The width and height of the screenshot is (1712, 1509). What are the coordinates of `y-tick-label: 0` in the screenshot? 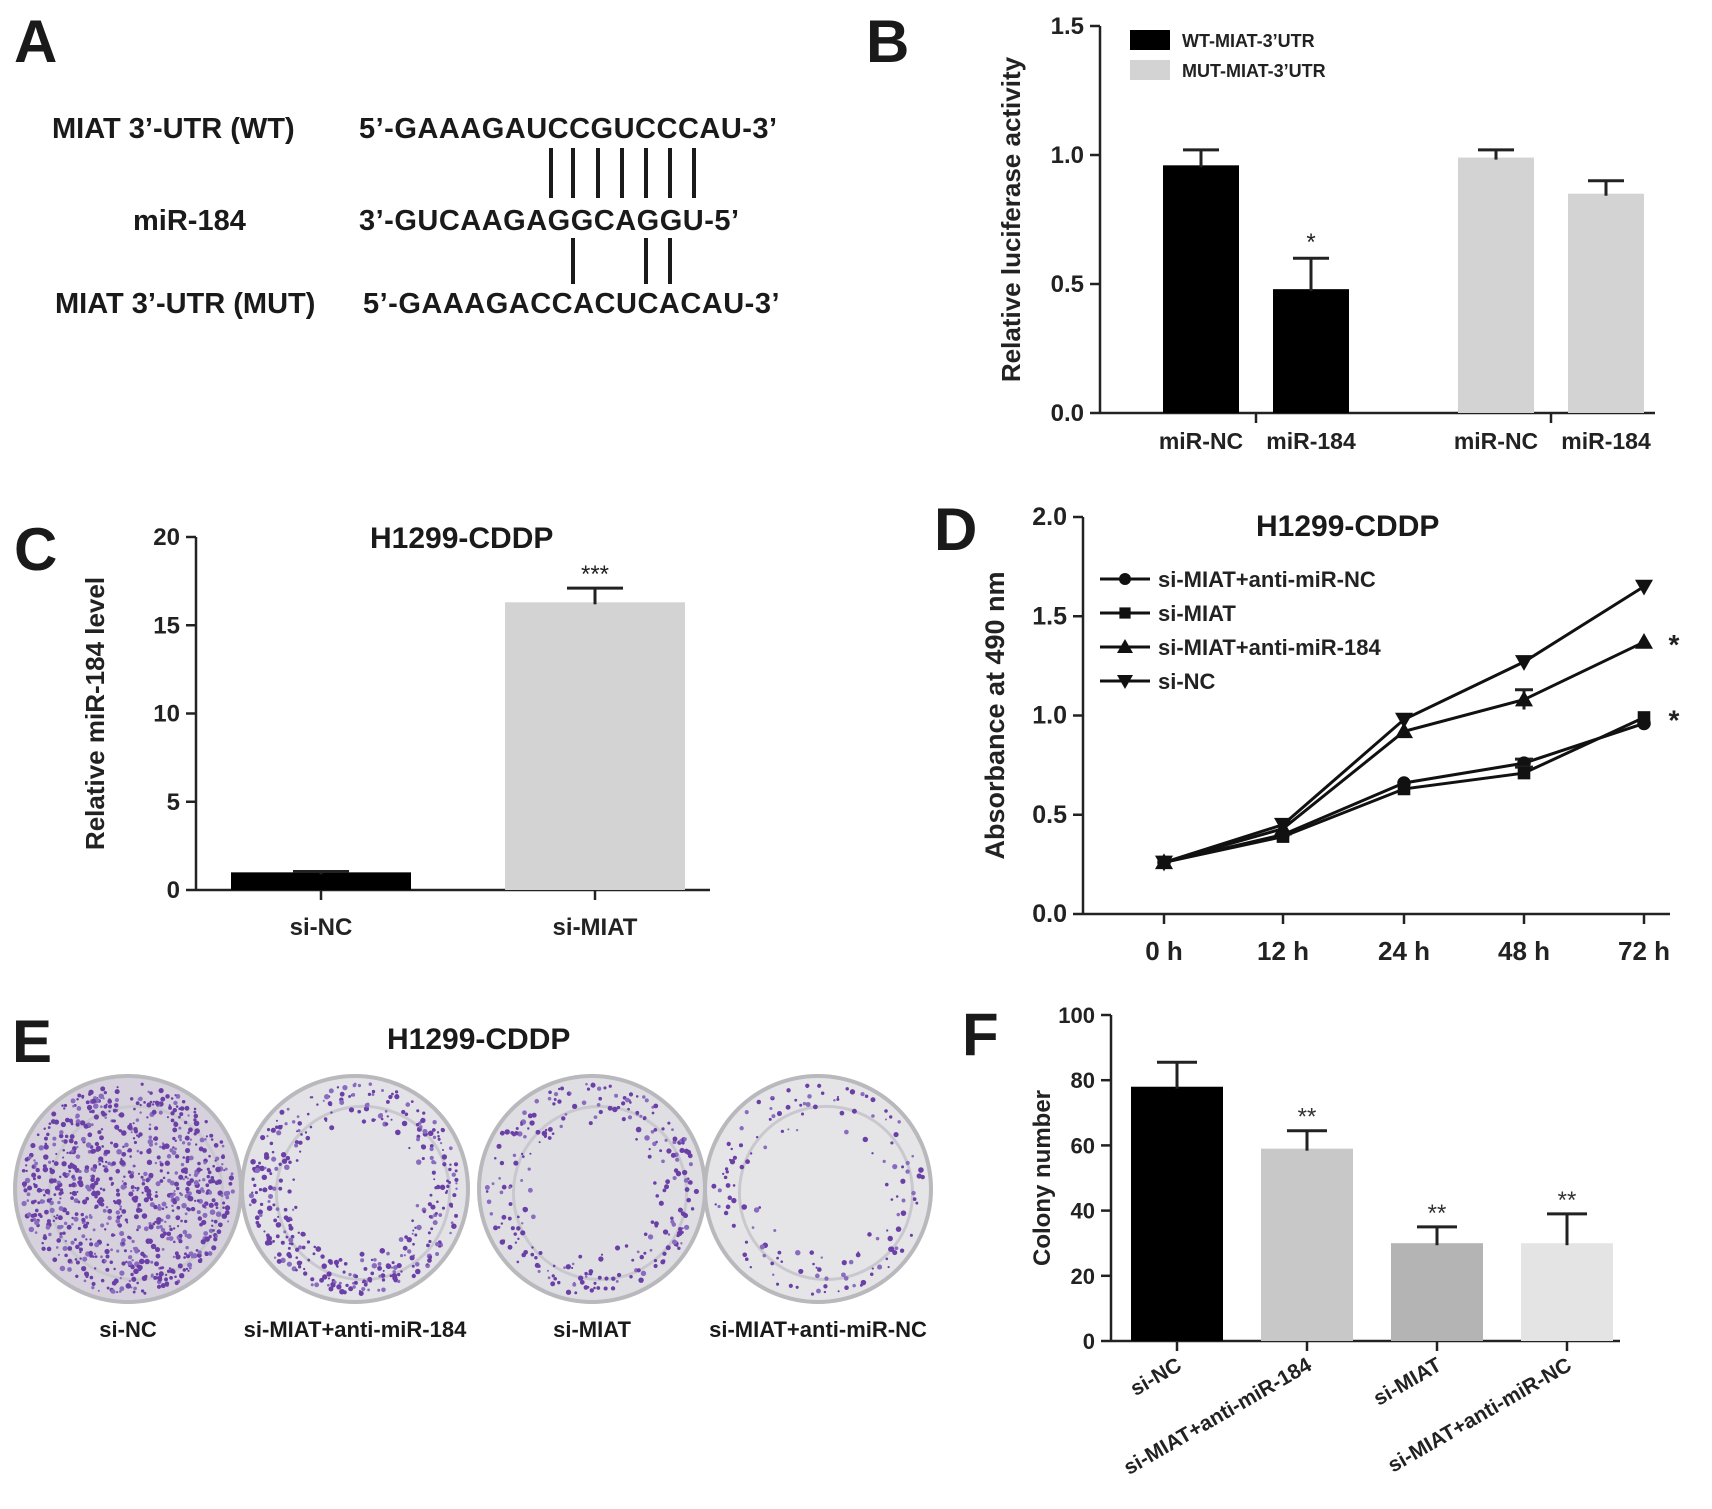 It's located at (1089, 1341).